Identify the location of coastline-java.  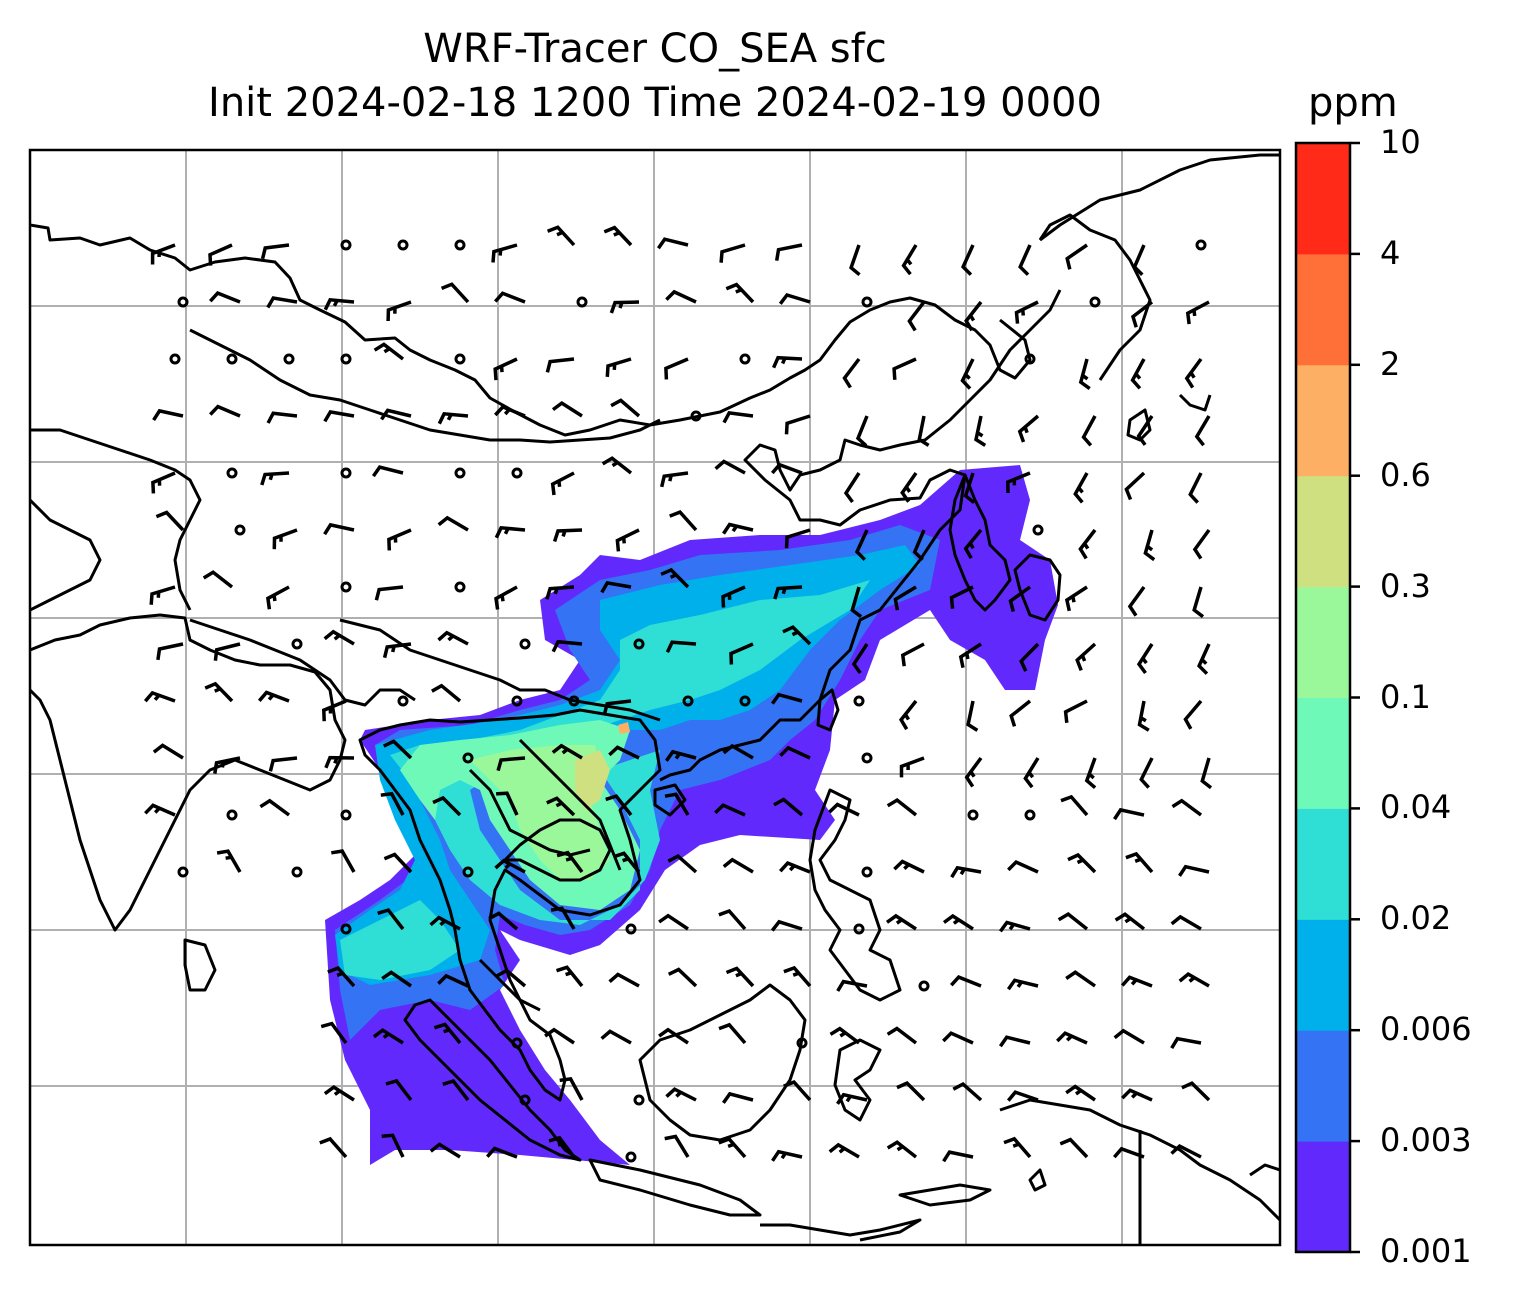
(675, 1187).